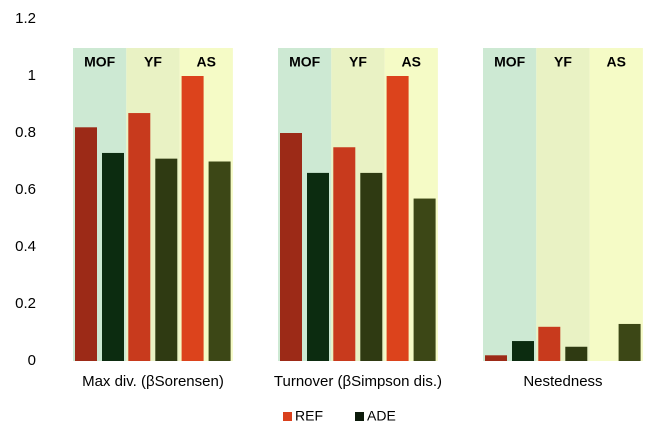 The height and width of the screenshot is (425, 662). What do you see at coordinates (309, 416) in the screenshot?
I see `legend-label: REF` at bounding box center [309, 416].